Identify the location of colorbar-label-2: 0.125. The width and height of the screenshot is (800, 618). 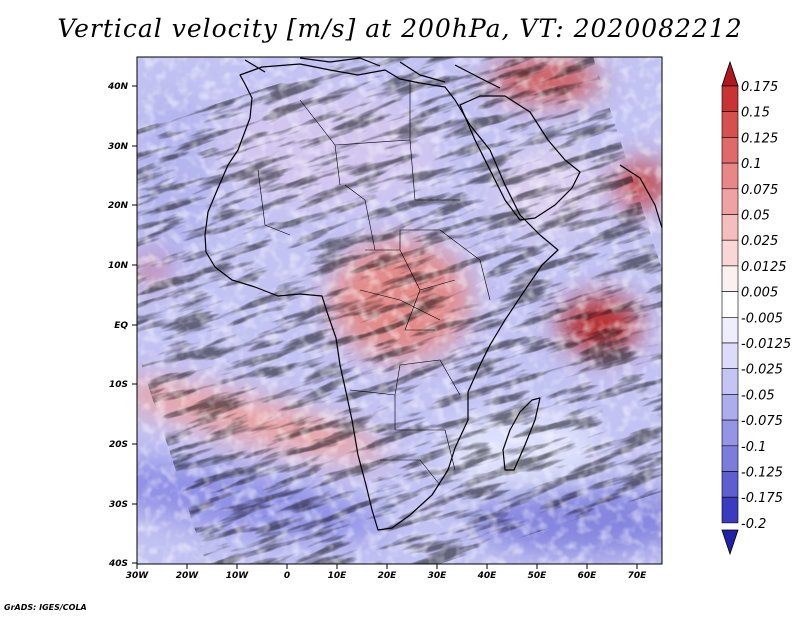
(759, 138).